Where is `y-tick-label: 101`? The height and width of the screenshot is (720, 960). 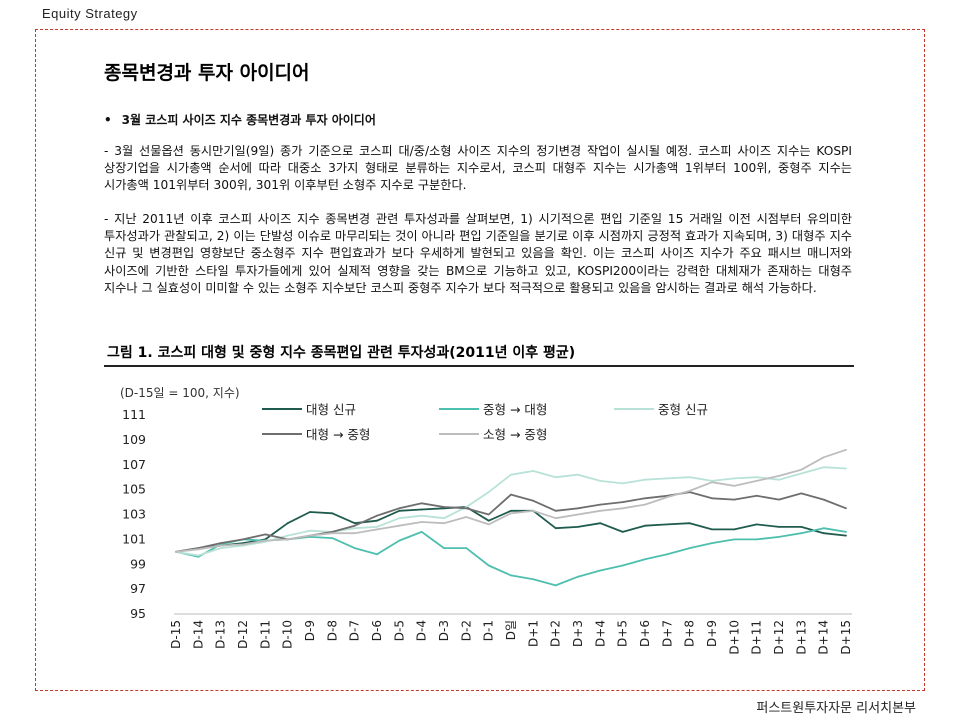 y-tick-label: 101 is located at coordinates (134, 538).